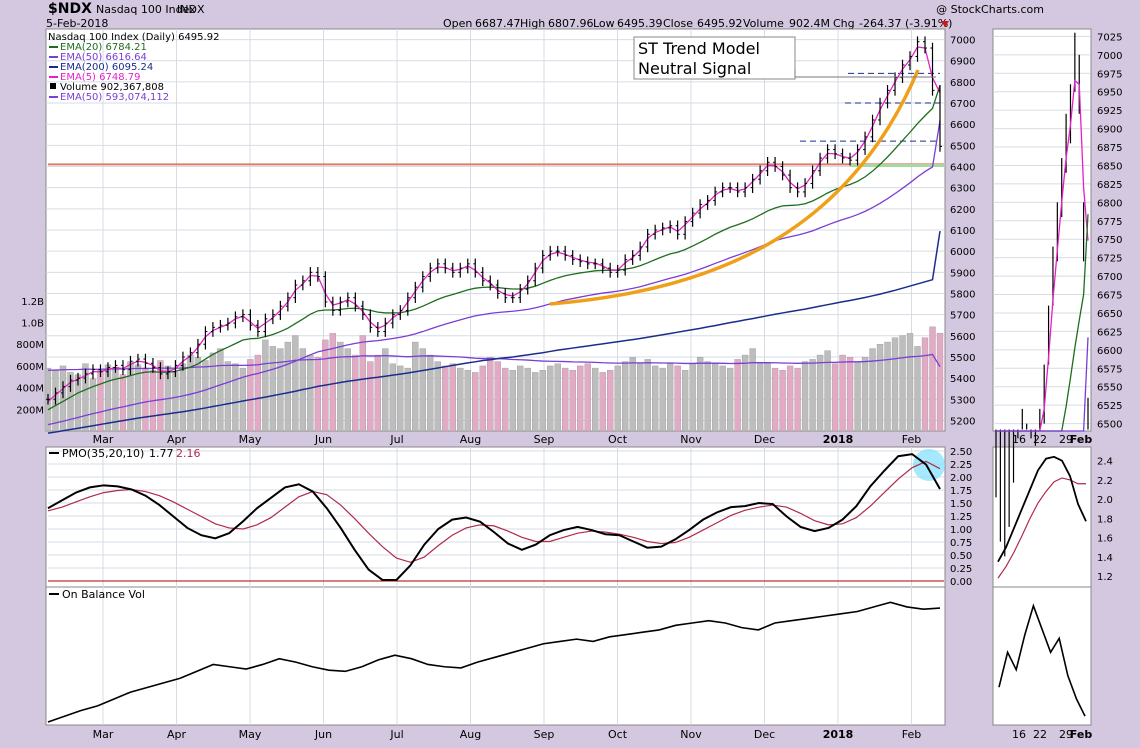  Describe the element at coordinates (962, 62) in the screenshot. I see `price-tick-label: 6900` at that location.